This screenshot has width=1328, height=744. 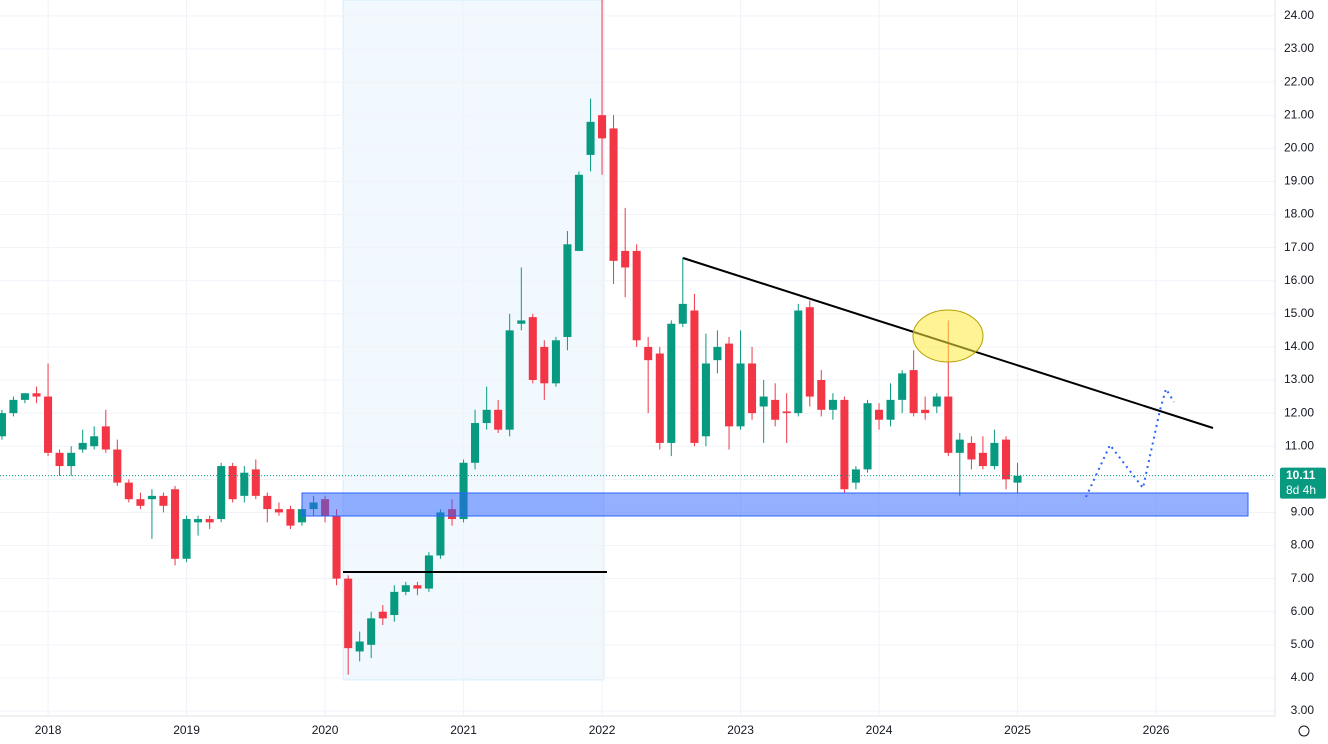 What do you see at coordinates (1304, 731) in the screenshot?
I see `settings-icon` at bounding box center [1304, 731].